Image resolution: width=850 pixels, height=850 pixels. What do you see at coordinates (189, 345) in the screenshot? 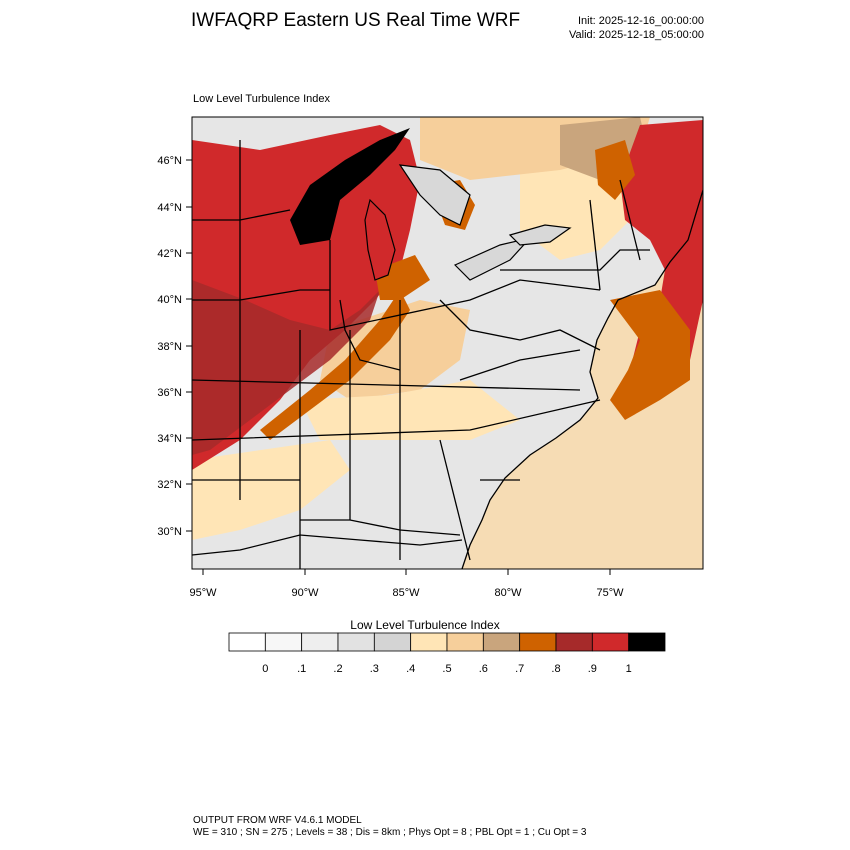
I see `lat-ticks` at bounding box center [189, 345].